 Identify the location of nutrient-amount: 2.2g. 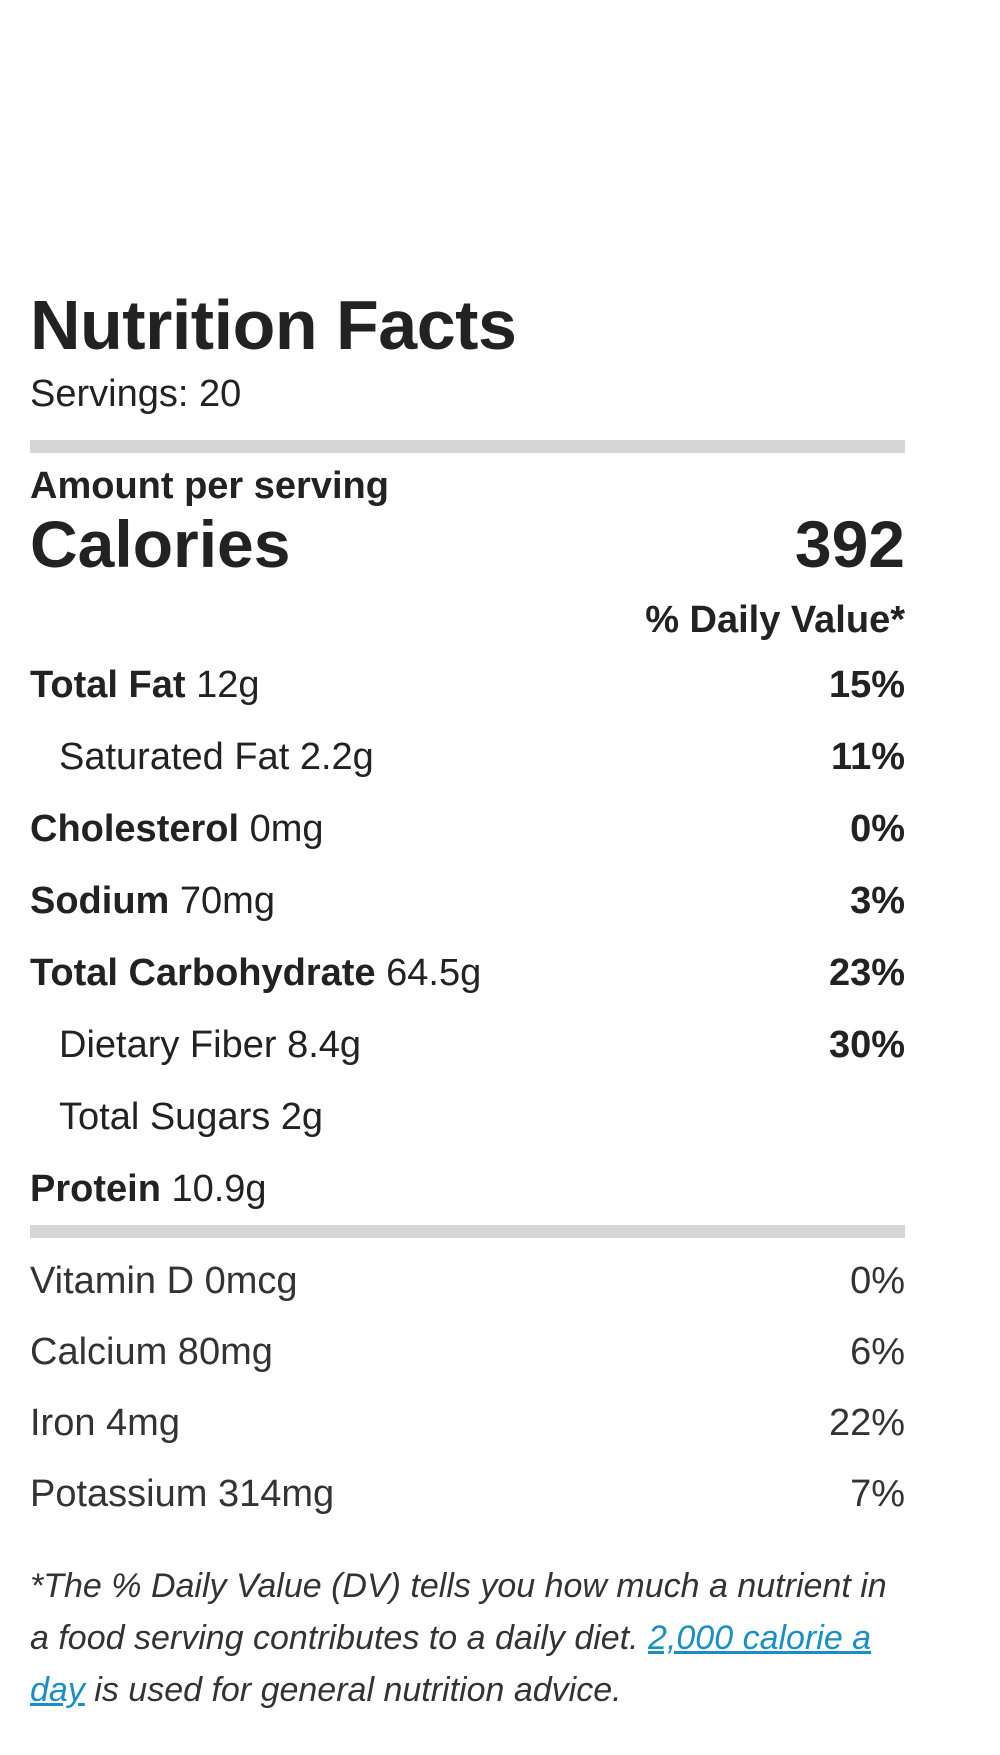
(336, 757).